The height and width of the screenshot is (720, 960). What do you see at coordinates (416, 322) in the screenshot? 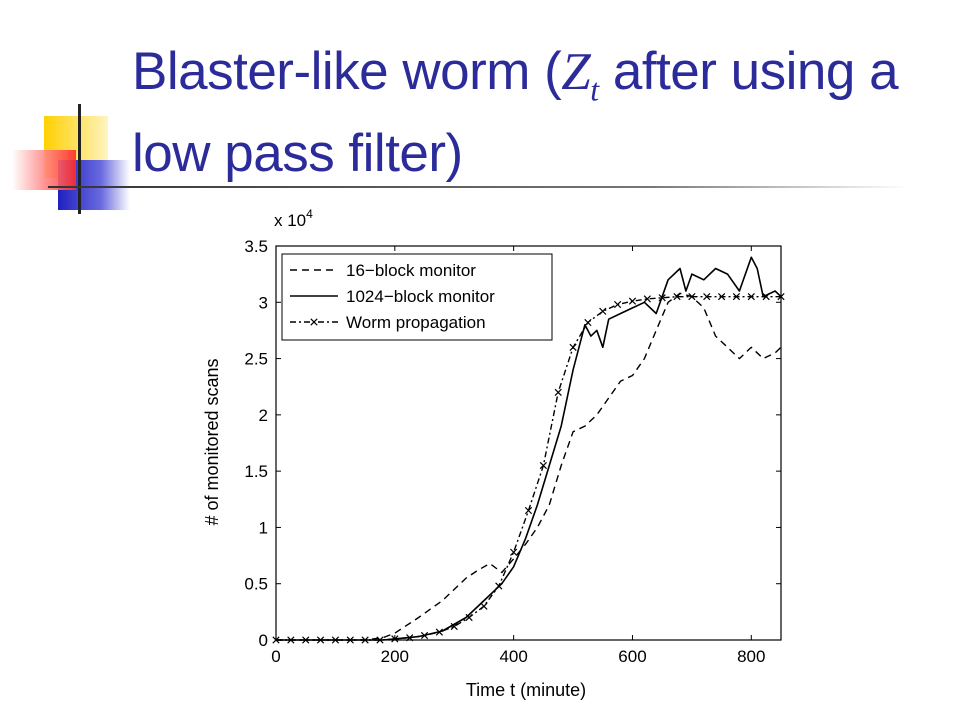
I see `legend-label: Worm propagation` at bounding box center [416, 322].